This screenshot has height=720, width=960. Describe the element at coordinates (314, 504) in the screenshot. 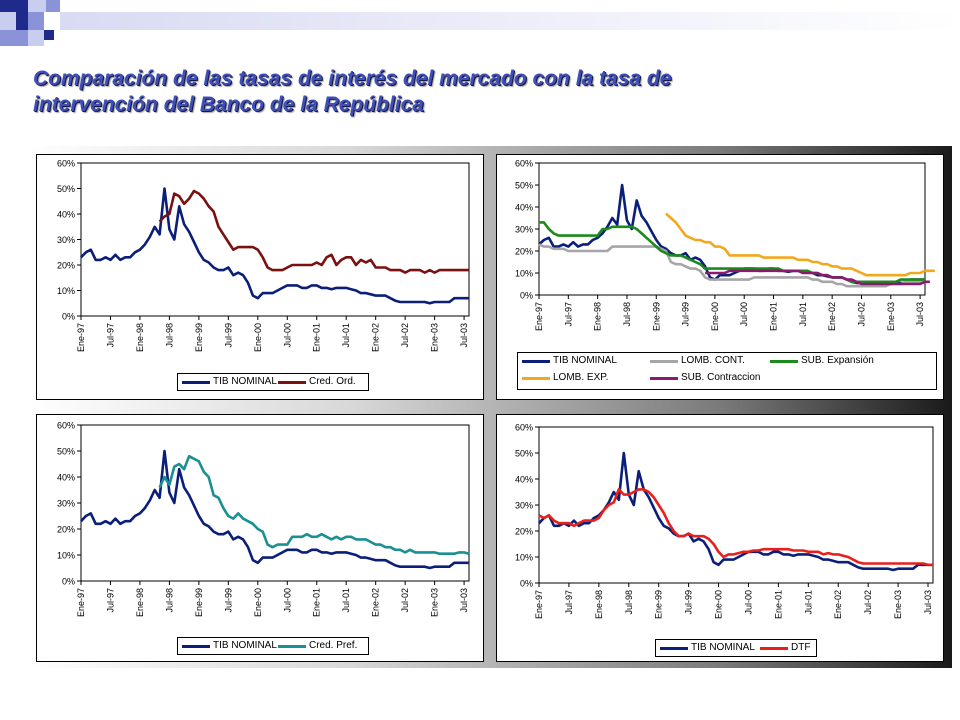

I see `series-line-cred-pref-` at that location.